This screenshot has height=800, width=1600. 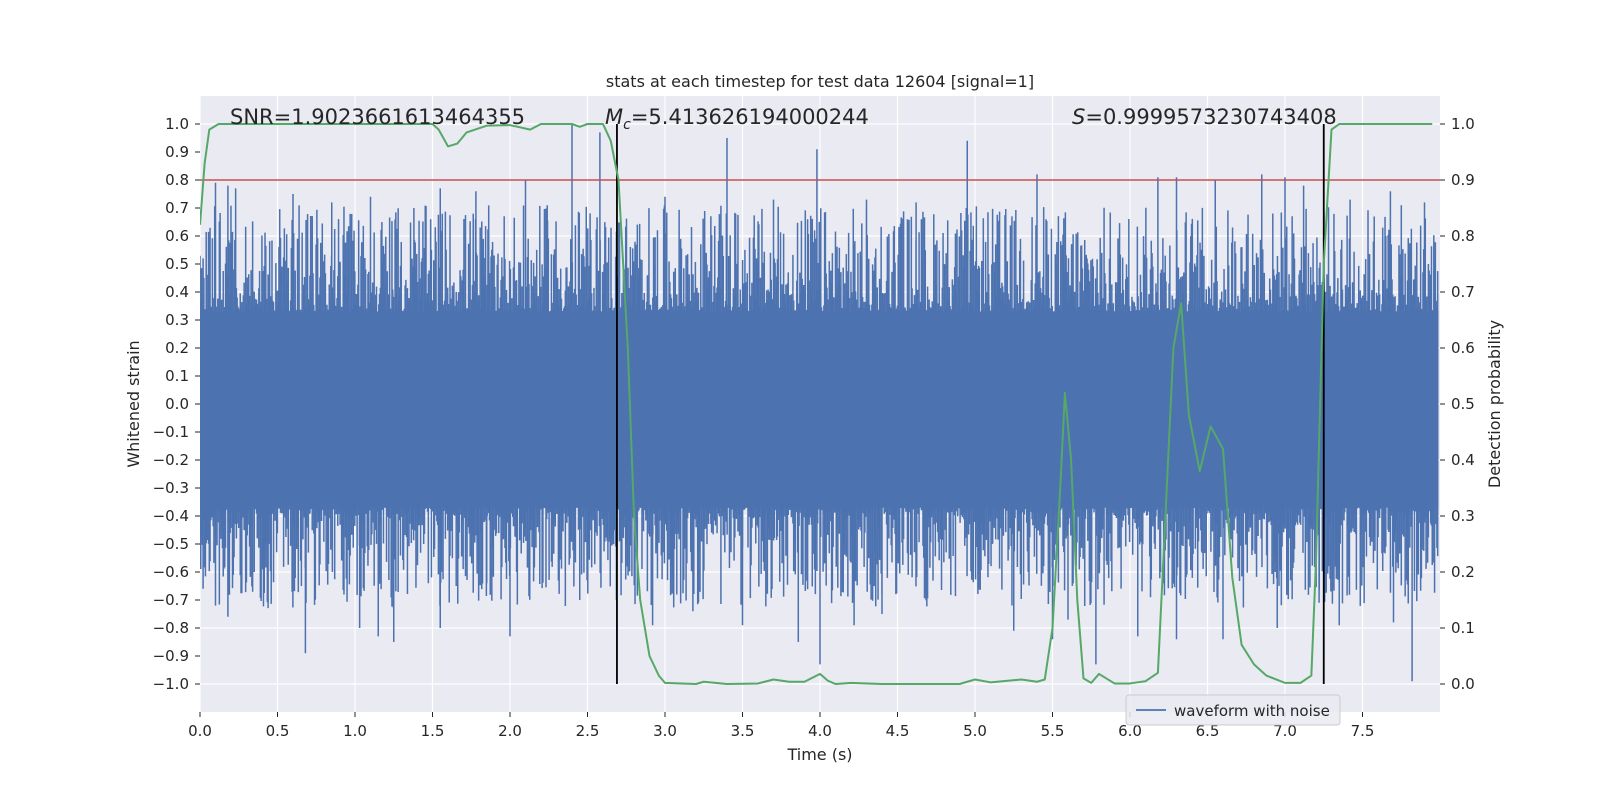 I want to click on y-tick-label: 0.7, so click(x=177, y=208).